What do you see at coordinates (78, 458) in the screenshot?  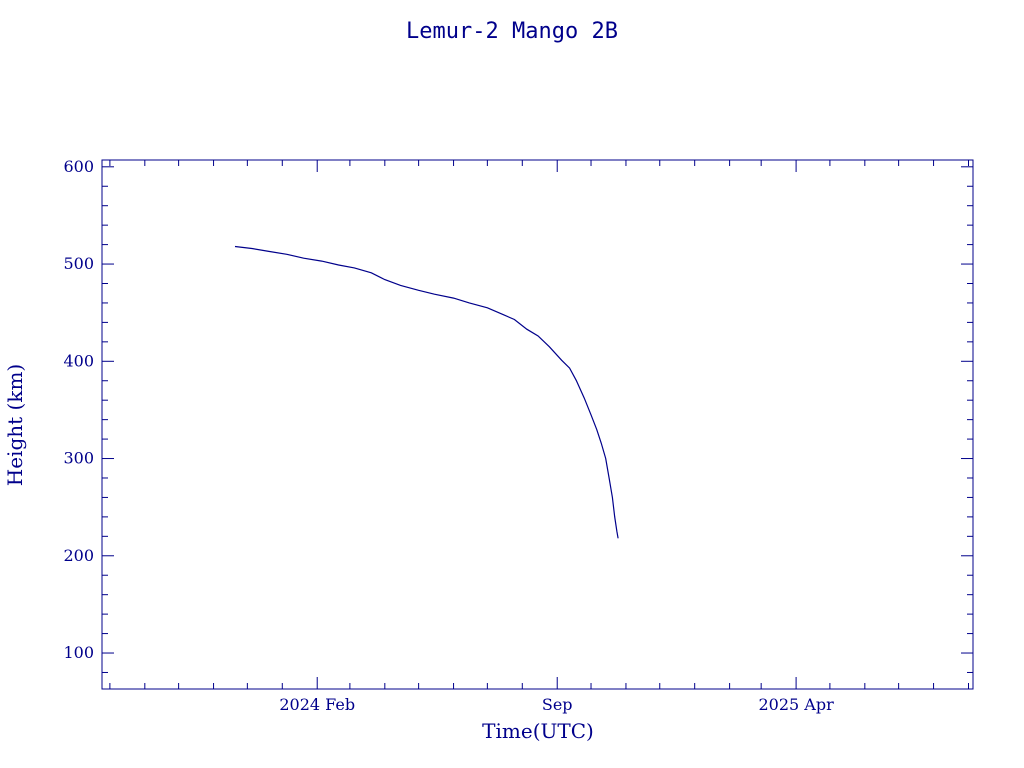 I see `y-tick-label: 300` at bounding box center [78, 458].